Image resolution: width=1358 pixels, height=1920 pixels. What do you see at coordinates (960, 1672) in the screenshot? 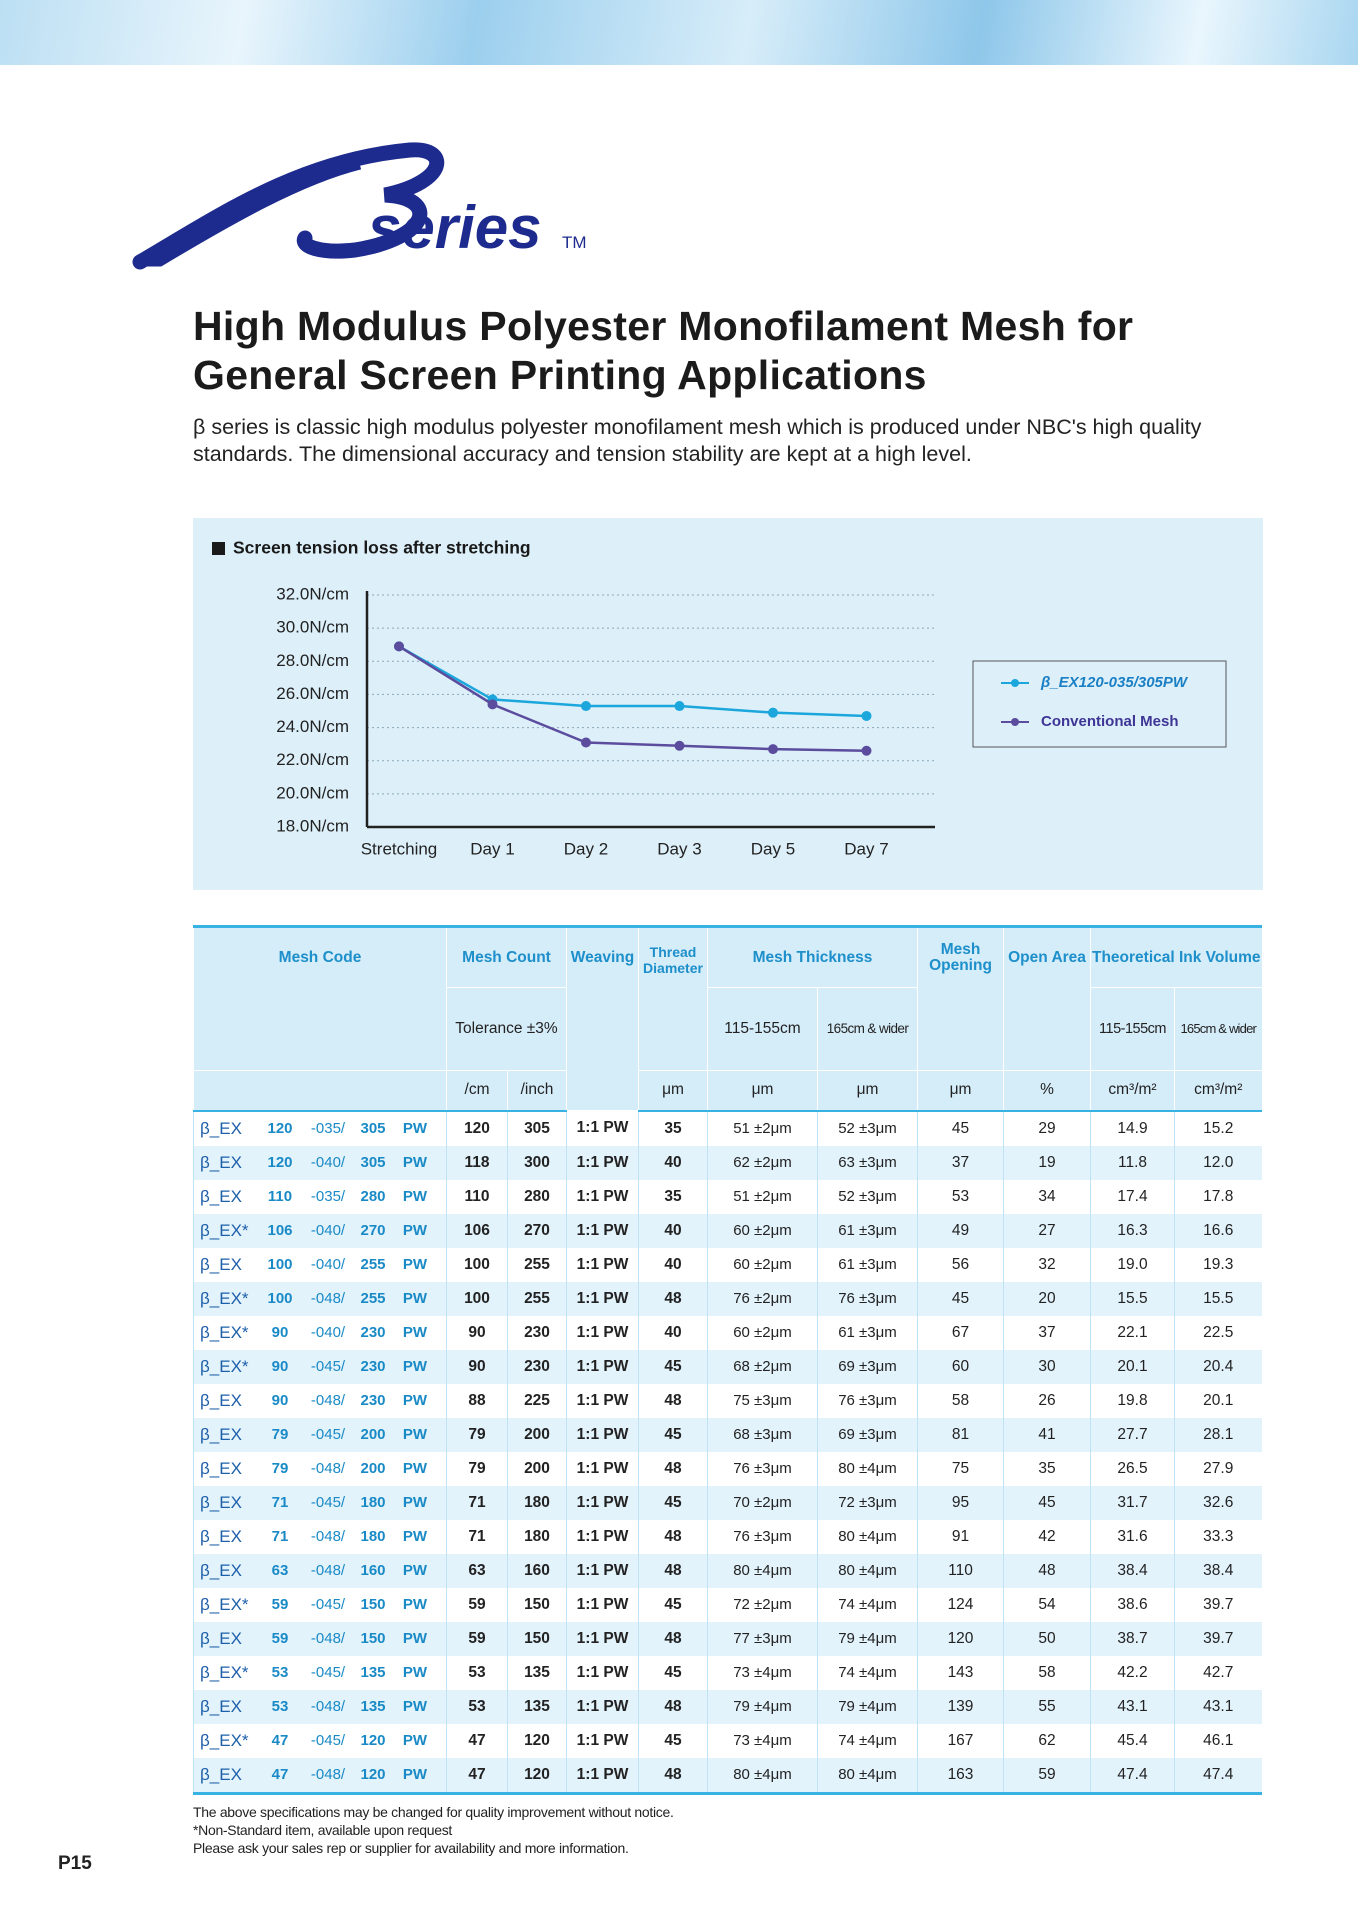
I see `table-cell: 143` at bounding box center [960, 1672].